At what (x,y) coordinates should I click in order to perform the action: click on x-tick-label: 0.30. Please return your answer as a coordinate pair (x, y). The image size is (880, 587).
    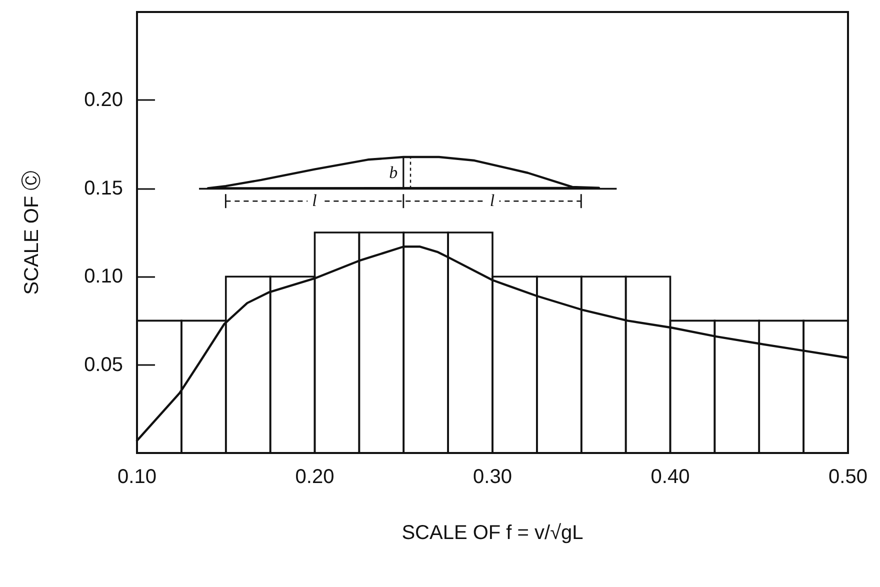
    Looking at the image, I should click on (492, 477).